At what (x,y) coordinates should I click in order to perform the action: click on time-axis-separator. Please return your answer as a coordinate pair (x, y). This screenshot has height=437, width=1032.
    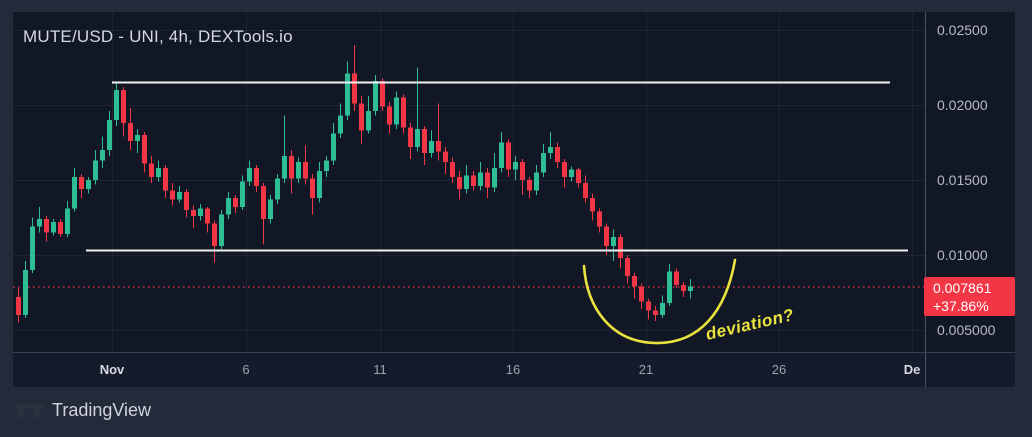
    Looking at the image, I should click on (514, 352).